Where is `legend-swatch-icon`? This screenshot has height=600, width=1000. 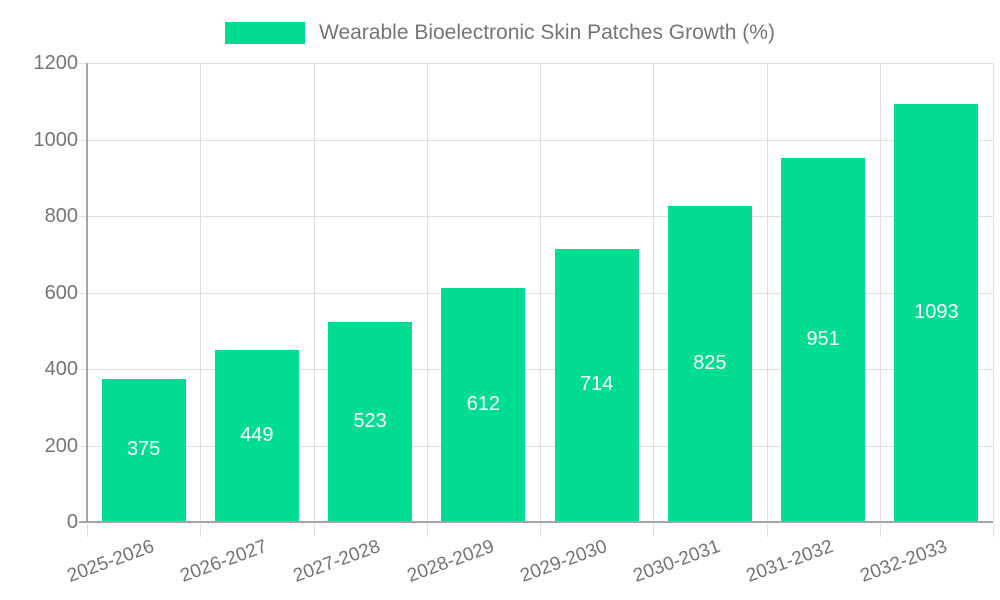 legend-swatch-icon is located at coordinates (265, 33).